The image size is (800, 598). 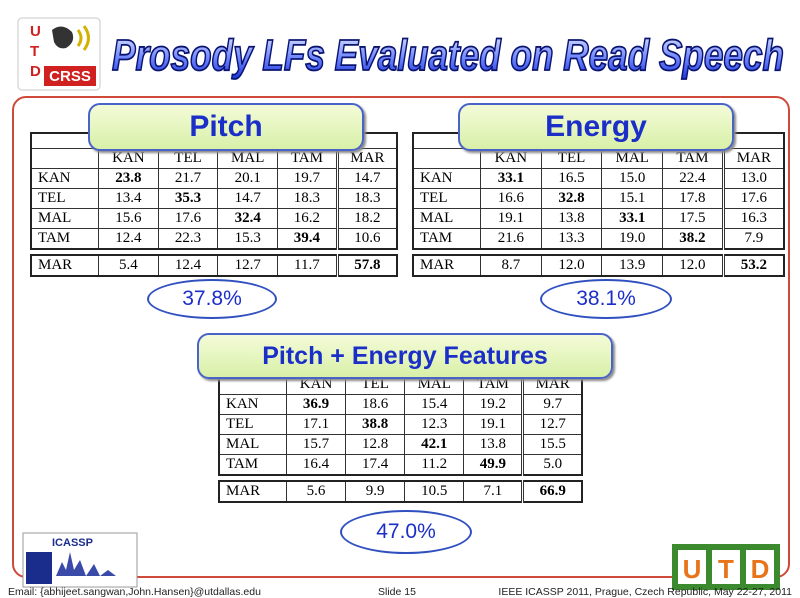 I want to click on mar-table: MAR 5.4 12.4 12.7 11.7 57.8, so click(x=214, y=265).